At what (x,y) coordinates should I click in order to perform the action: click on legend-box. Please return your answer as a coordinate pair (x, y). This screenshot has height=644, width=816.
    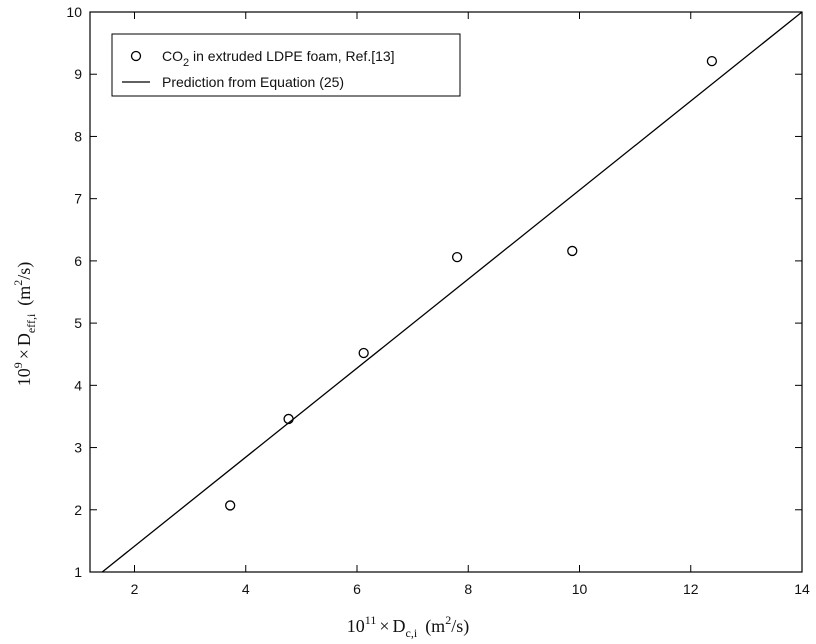
    Looking at the image, I should click on (286, 65).